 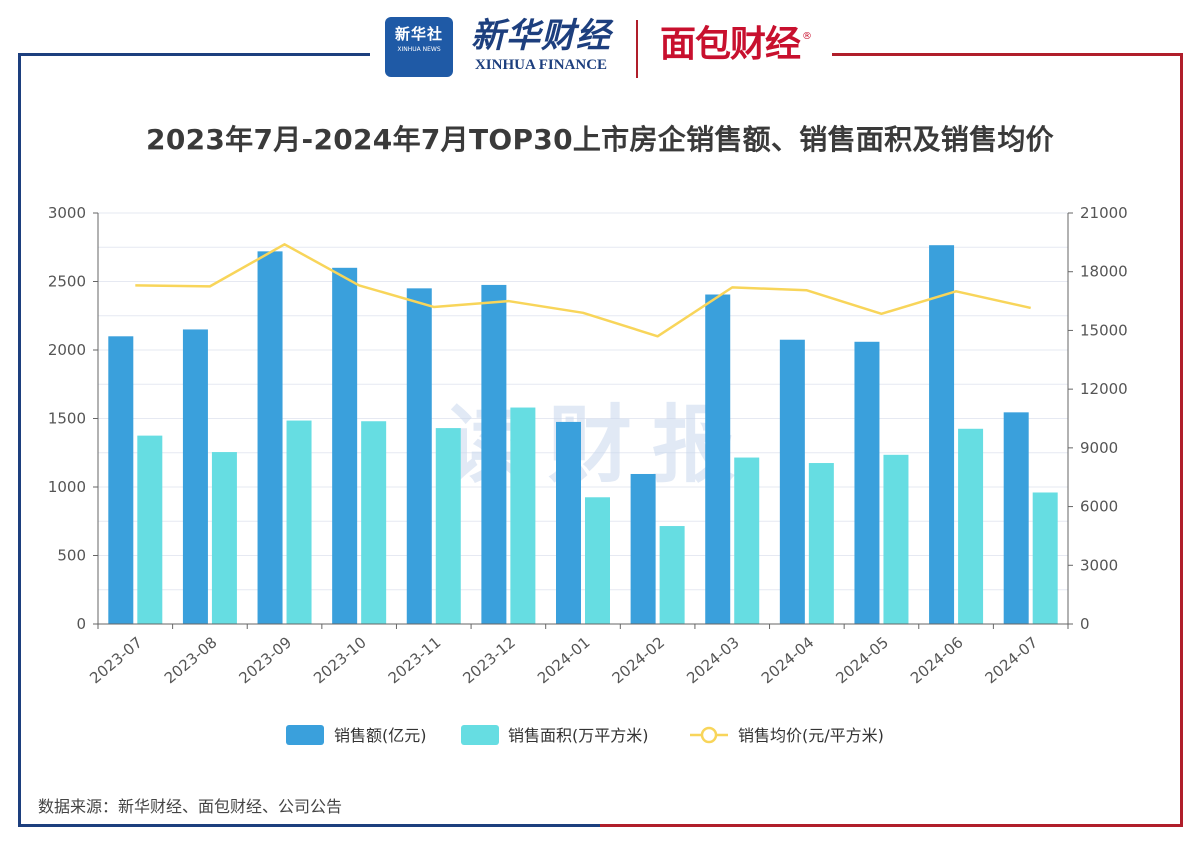 What do you see at coordinates (340, 660) in the screenshot?
I see `x-tick-label: 2023-10` at bounding box center [340, 660].